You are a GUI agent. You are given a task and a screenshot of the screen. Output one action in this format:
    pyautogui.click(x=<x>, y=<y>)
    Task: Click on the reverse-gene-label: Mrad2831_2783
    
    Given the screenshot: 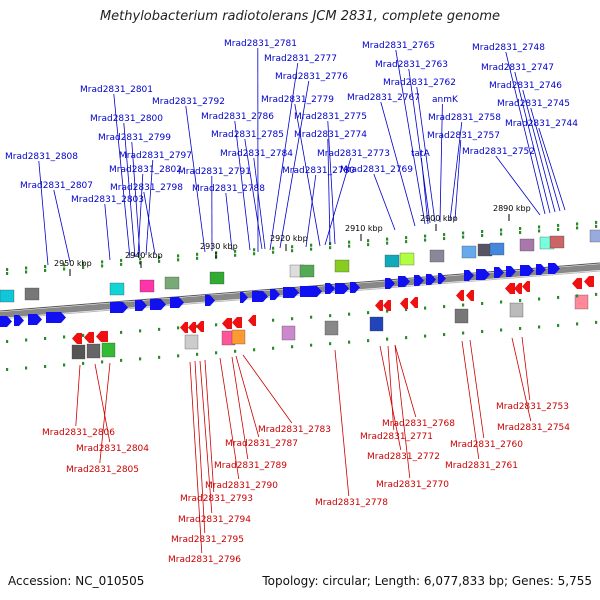 What is the action you would take?
    pyautogui.click(x=294, y=430)
    